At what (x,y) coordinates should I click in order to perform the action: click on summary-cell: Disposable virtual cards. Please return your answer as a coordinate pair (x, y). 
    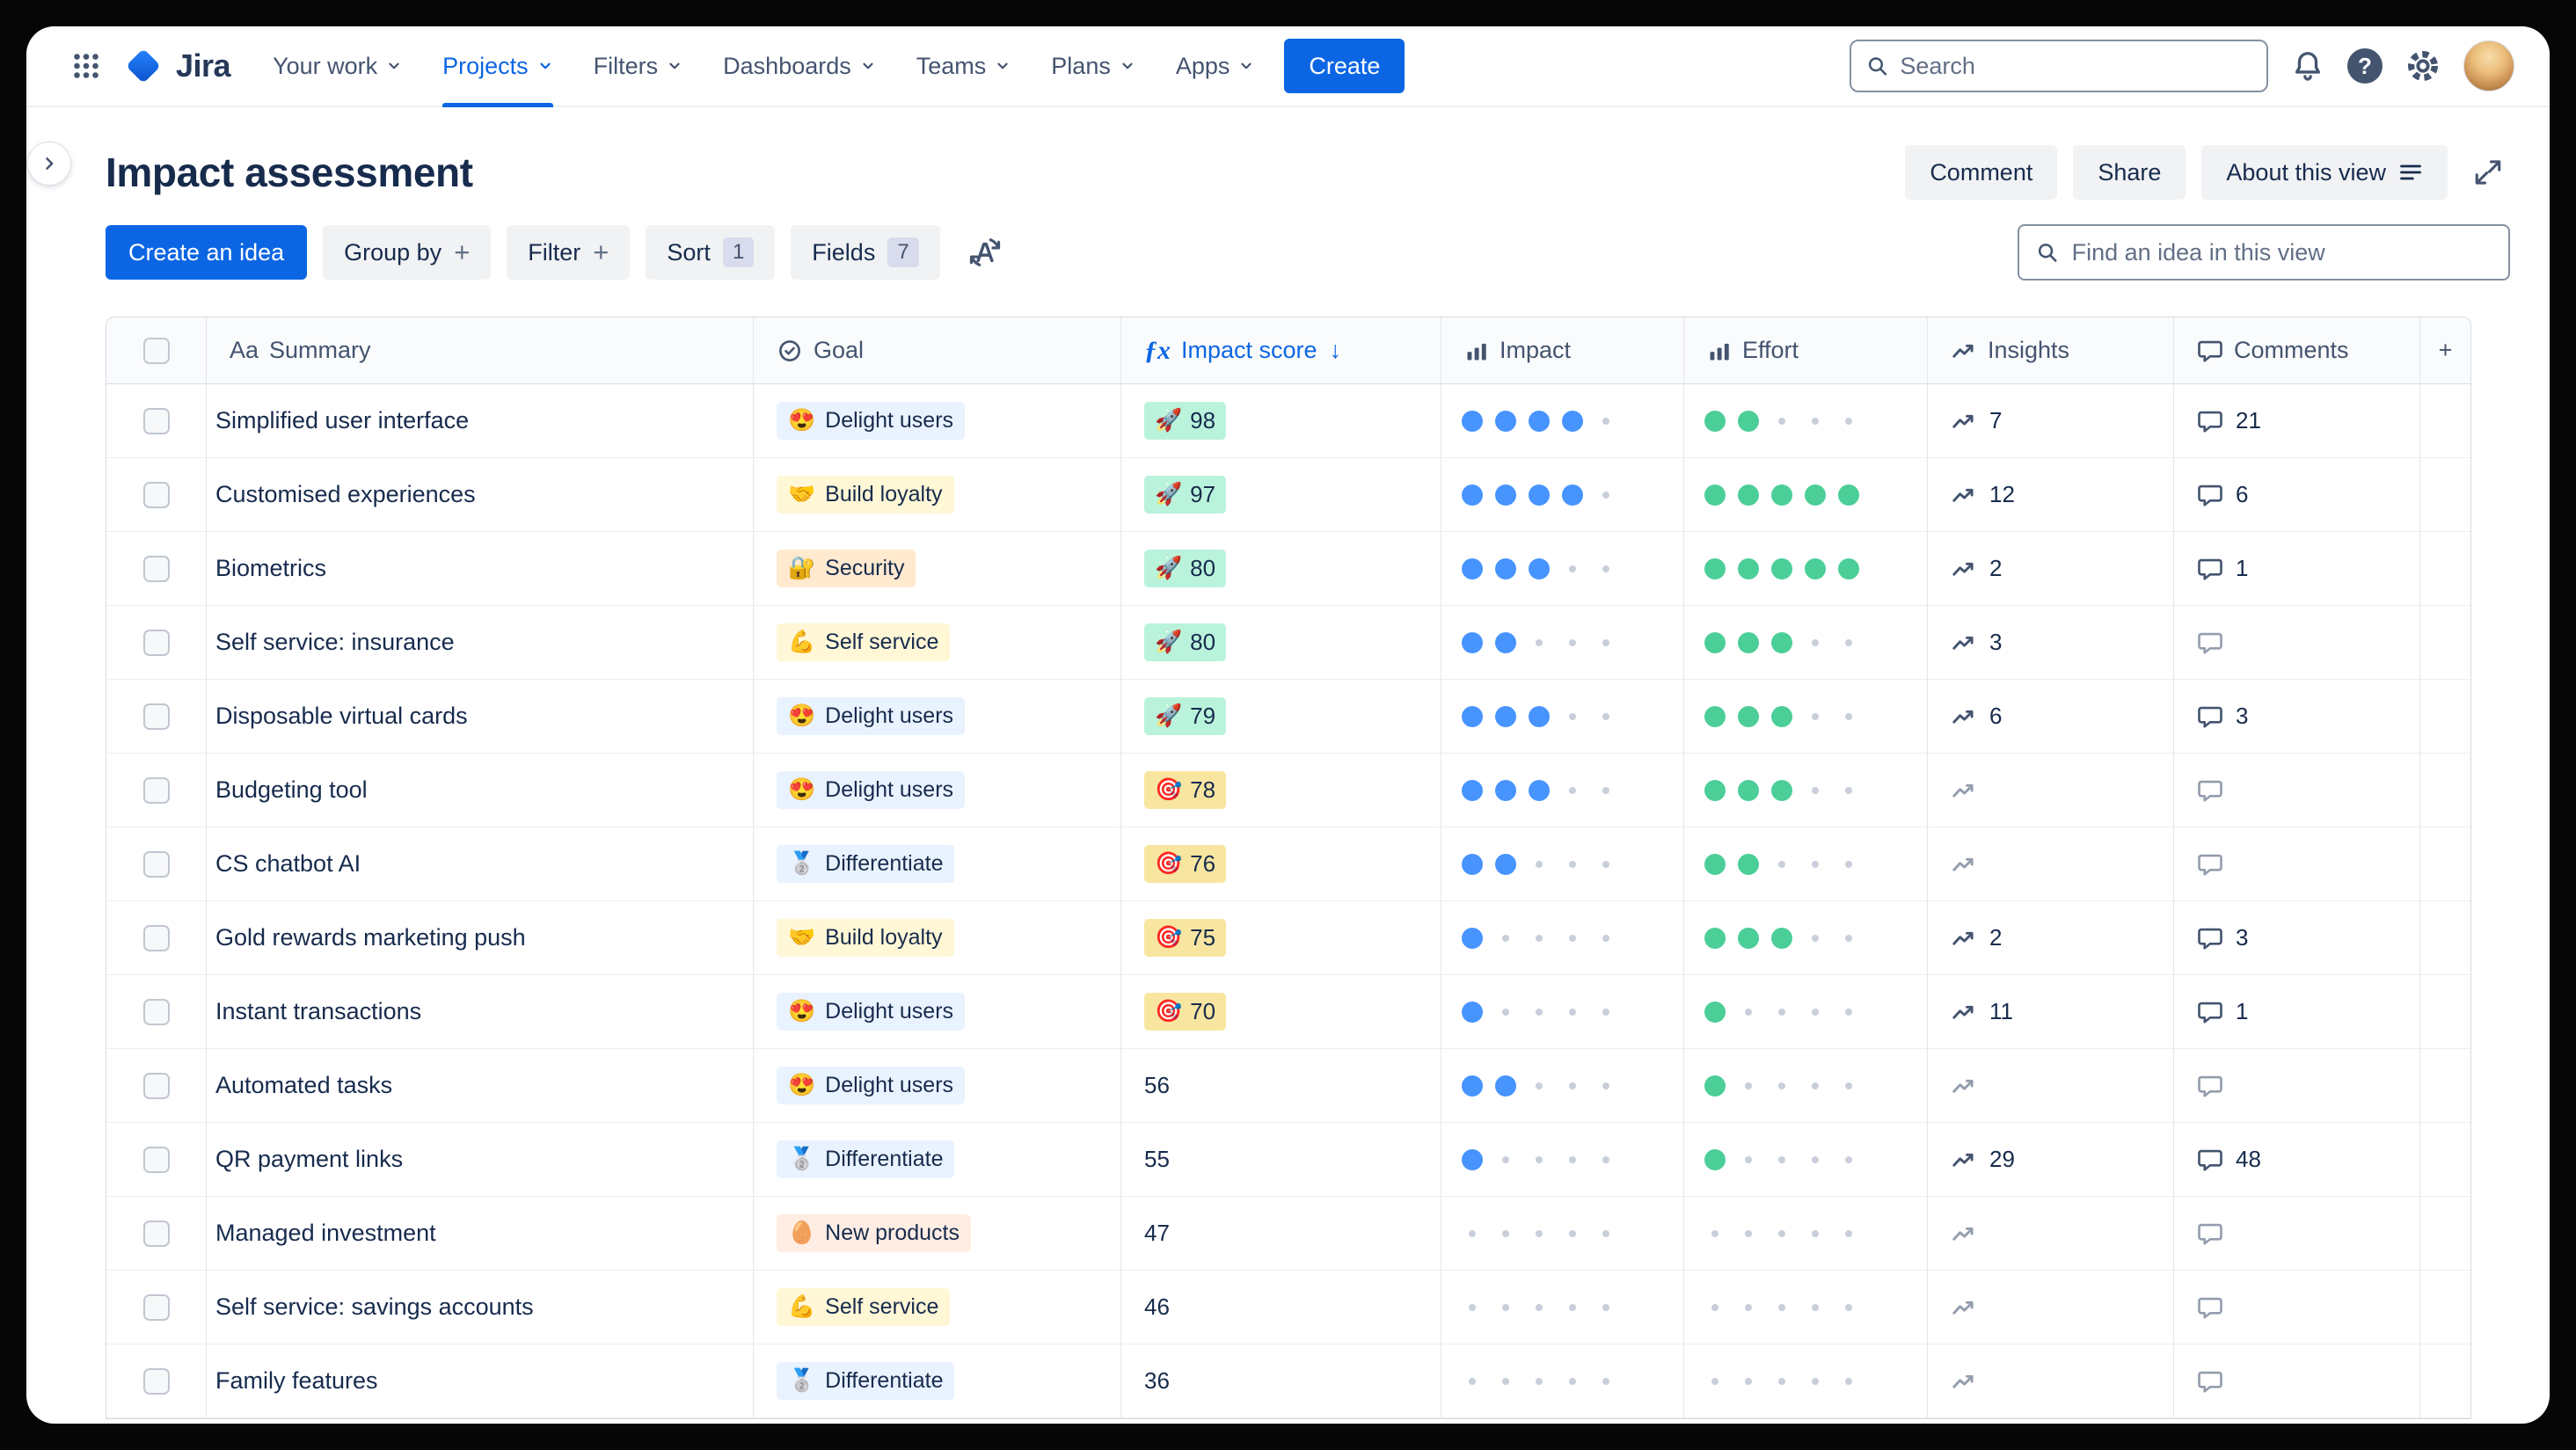
    Looking at the image, I should click on (480, 716).